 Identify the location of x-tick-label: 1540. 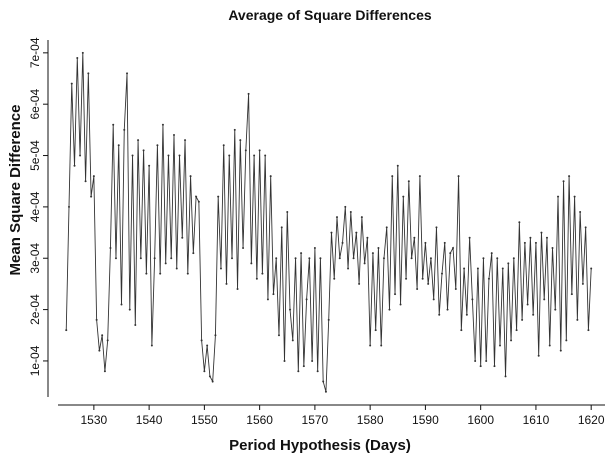
(149, 420).